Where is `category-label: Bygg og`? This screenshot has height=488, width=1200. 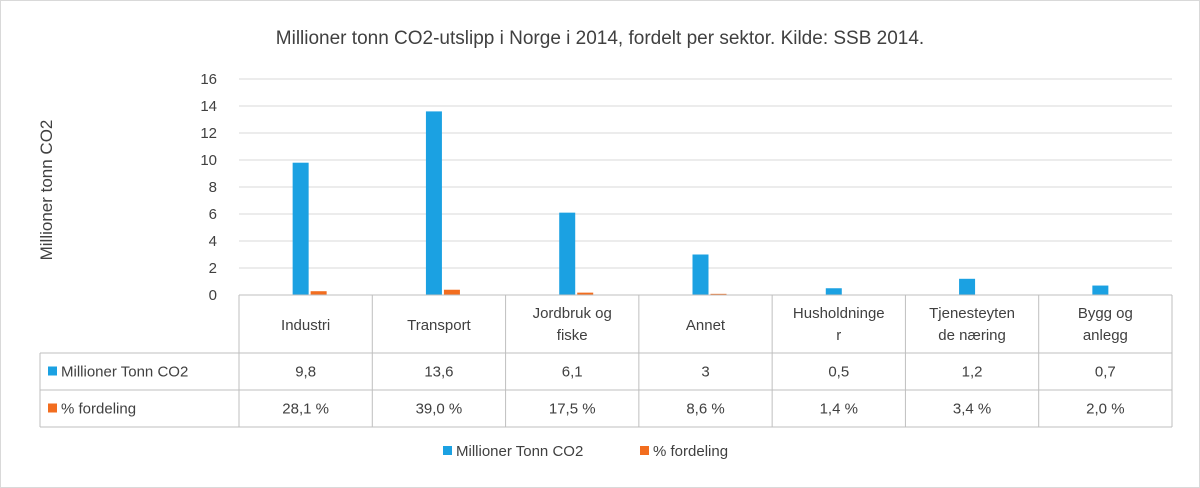
category-label: Bygg og is located at coordinates (1105, 313).